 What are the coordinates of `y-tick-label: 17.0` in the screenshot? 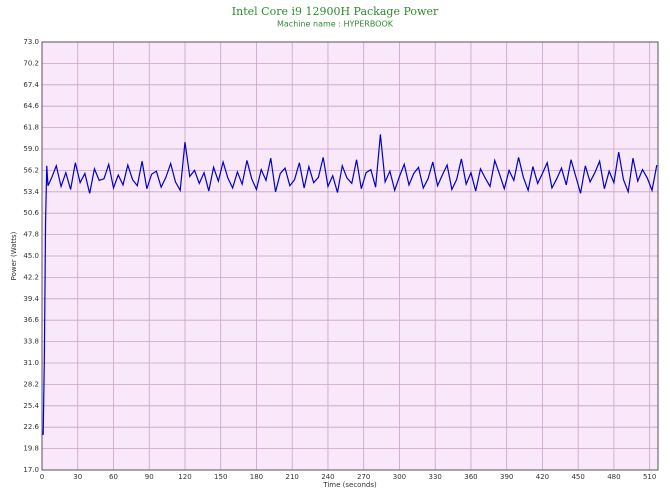 It's located at (31, 470).